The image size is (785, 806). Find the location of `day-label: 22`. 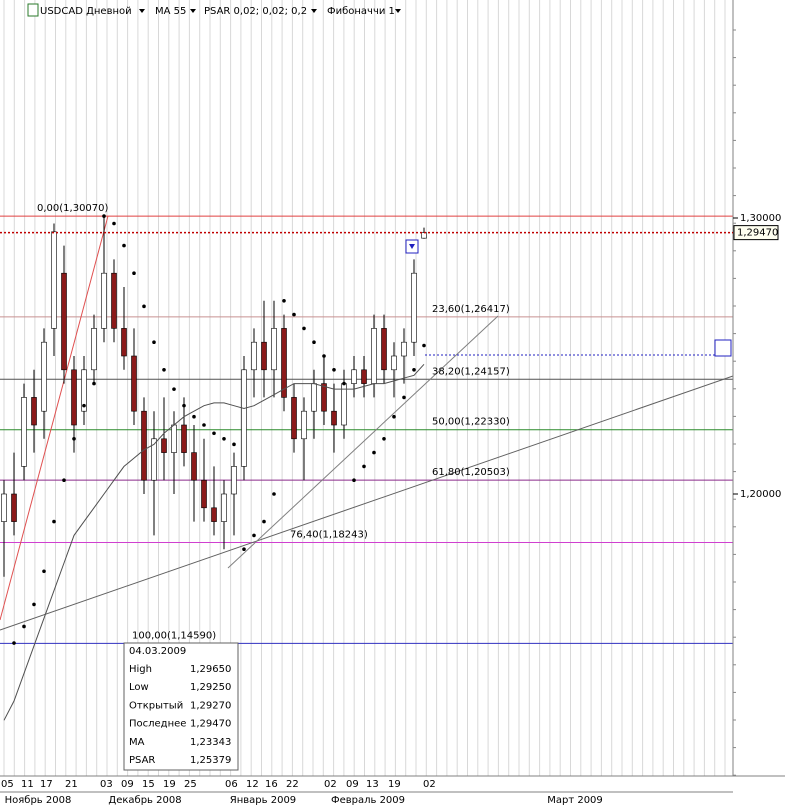

day-label: 22 is located at coordinates (292, 784).